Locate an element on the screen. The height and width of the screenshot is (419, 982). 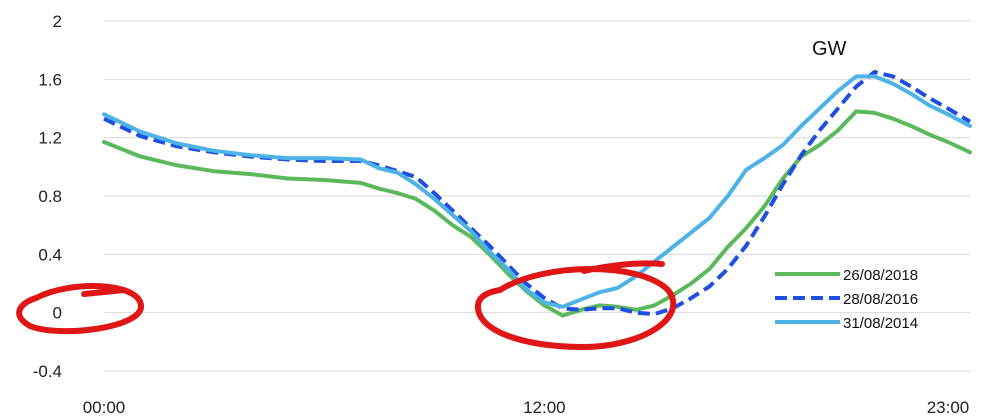
y-tick-label: -0.4 is located at coordinates (47, 371).